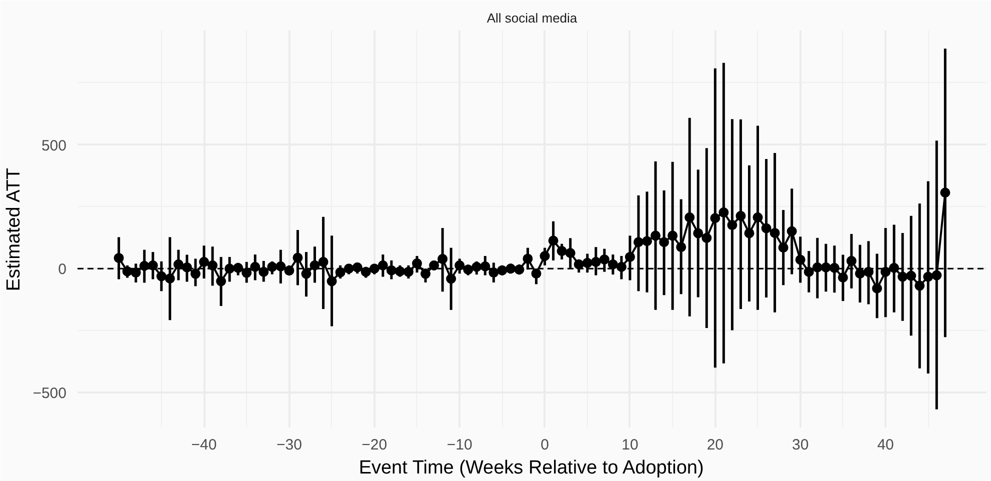 The image size is (991, 481). What do you see at coordinates (532, 18) in the screenshot?
I see `chart-title: All social media` at bounding box center [532, 18].